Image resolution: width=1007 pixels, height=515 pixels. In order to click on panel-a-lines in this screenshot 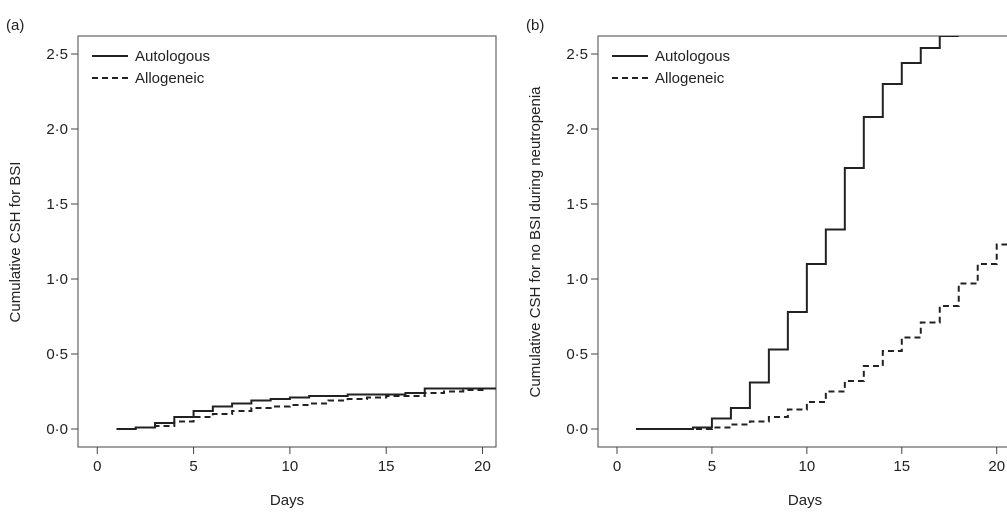, I will do `click(306, 408)`.